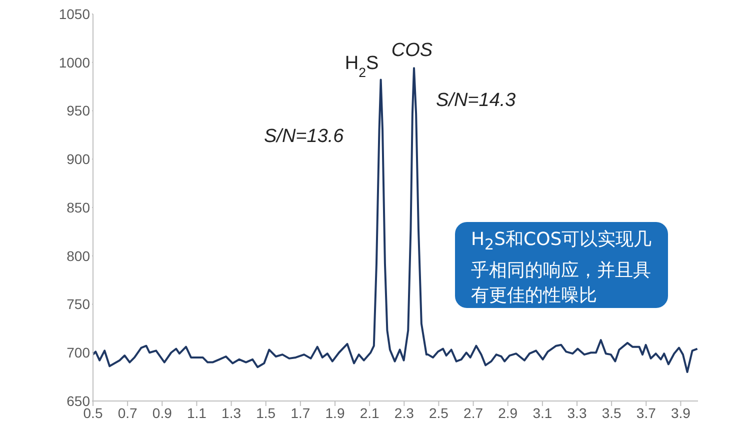  What do you see at coordinates (335, 412) in the screenshot?
I see `x-tick-label: 1.9` at bounding box center [335, 412].